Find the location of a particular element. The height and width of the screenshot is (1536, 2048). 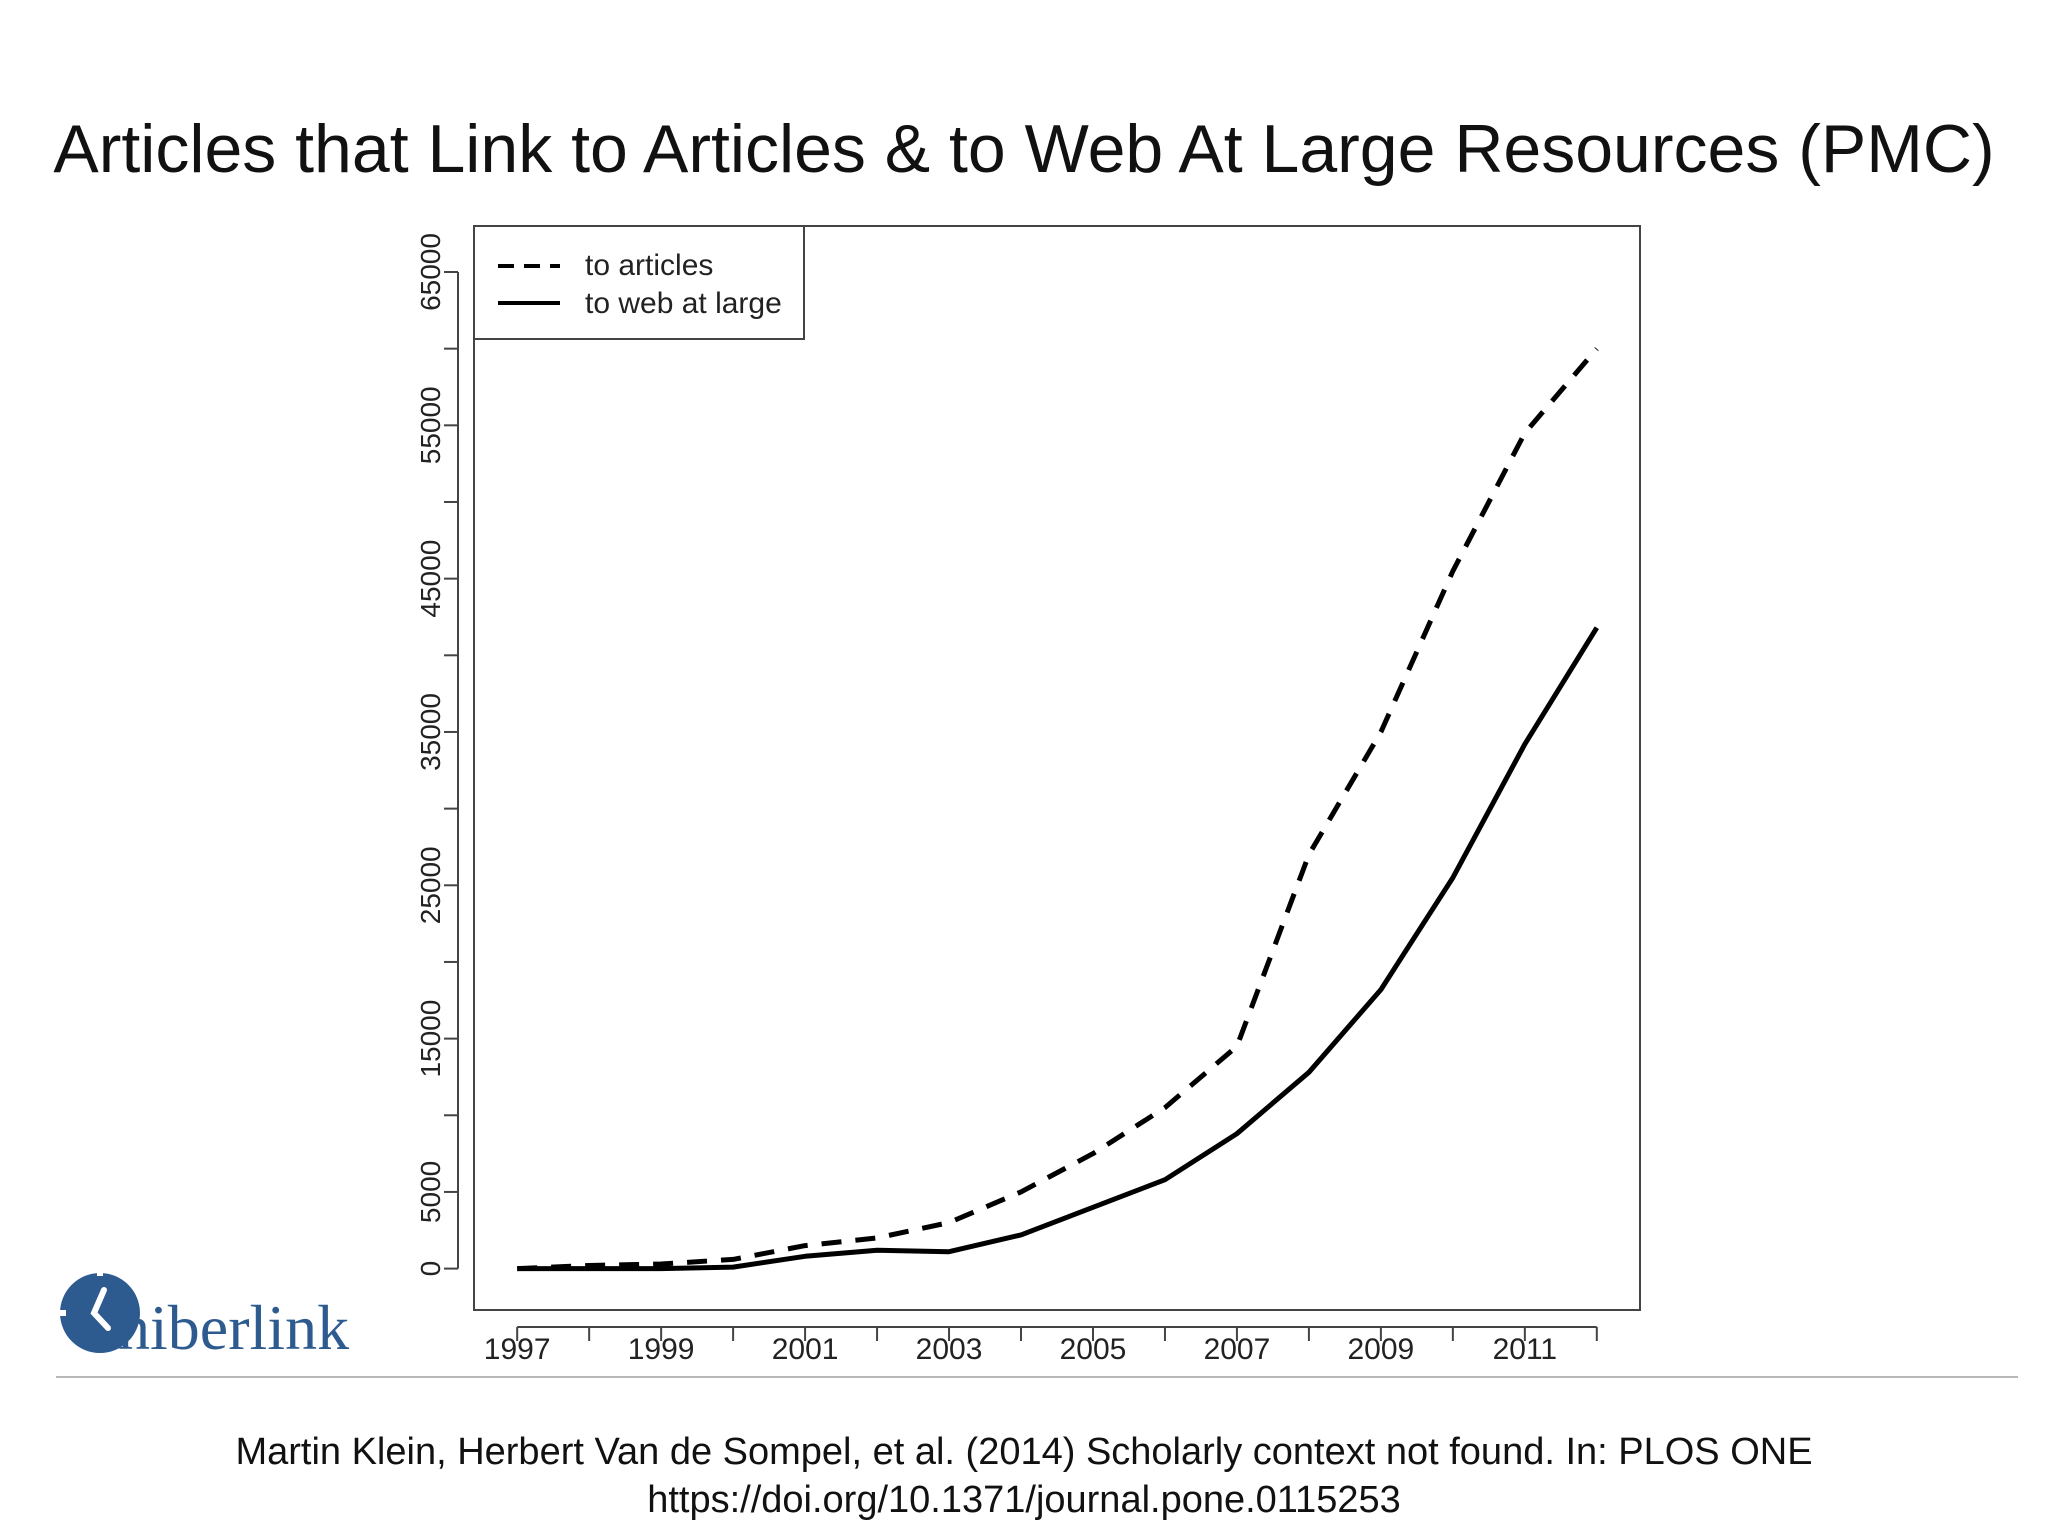

x-axis: 1997 1999 2001 2003 2005 2007 2009 2011 is located at coordinates (1041, 1346).